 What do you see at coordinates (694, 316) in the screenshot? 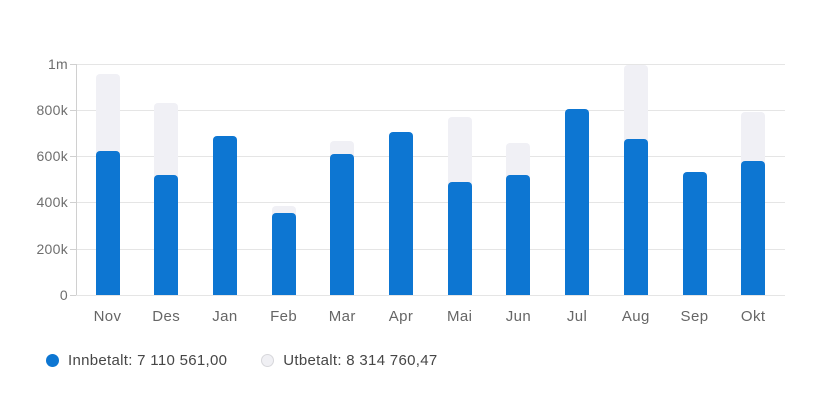
I see `x-axis-label-sep: Sep` at bounding box center [694, 316].